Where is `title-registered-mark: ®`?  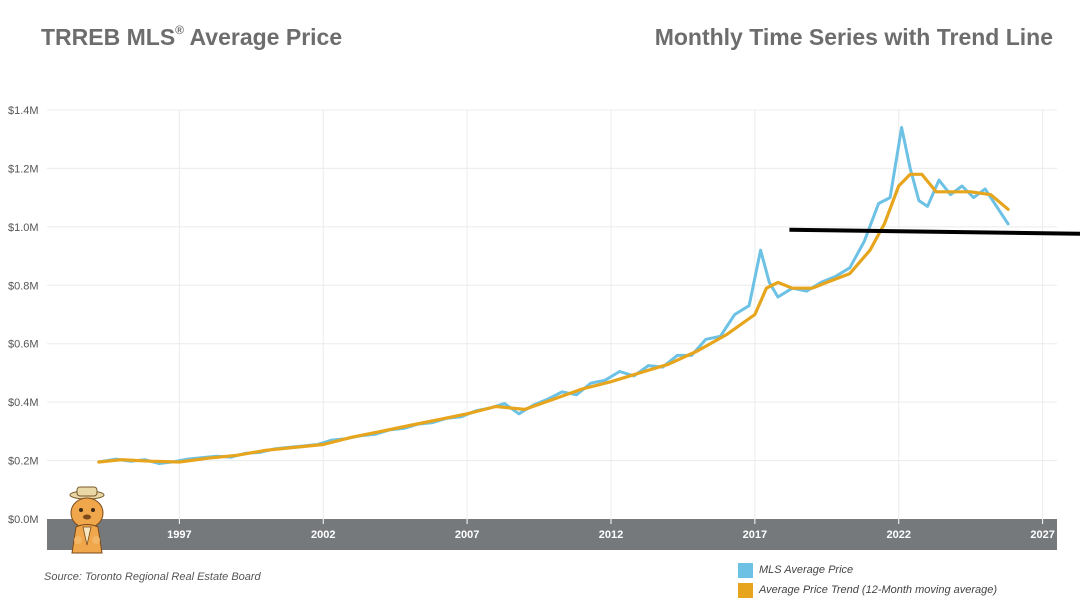
title-registered-mark: ® is located at coordinates (180, 30).